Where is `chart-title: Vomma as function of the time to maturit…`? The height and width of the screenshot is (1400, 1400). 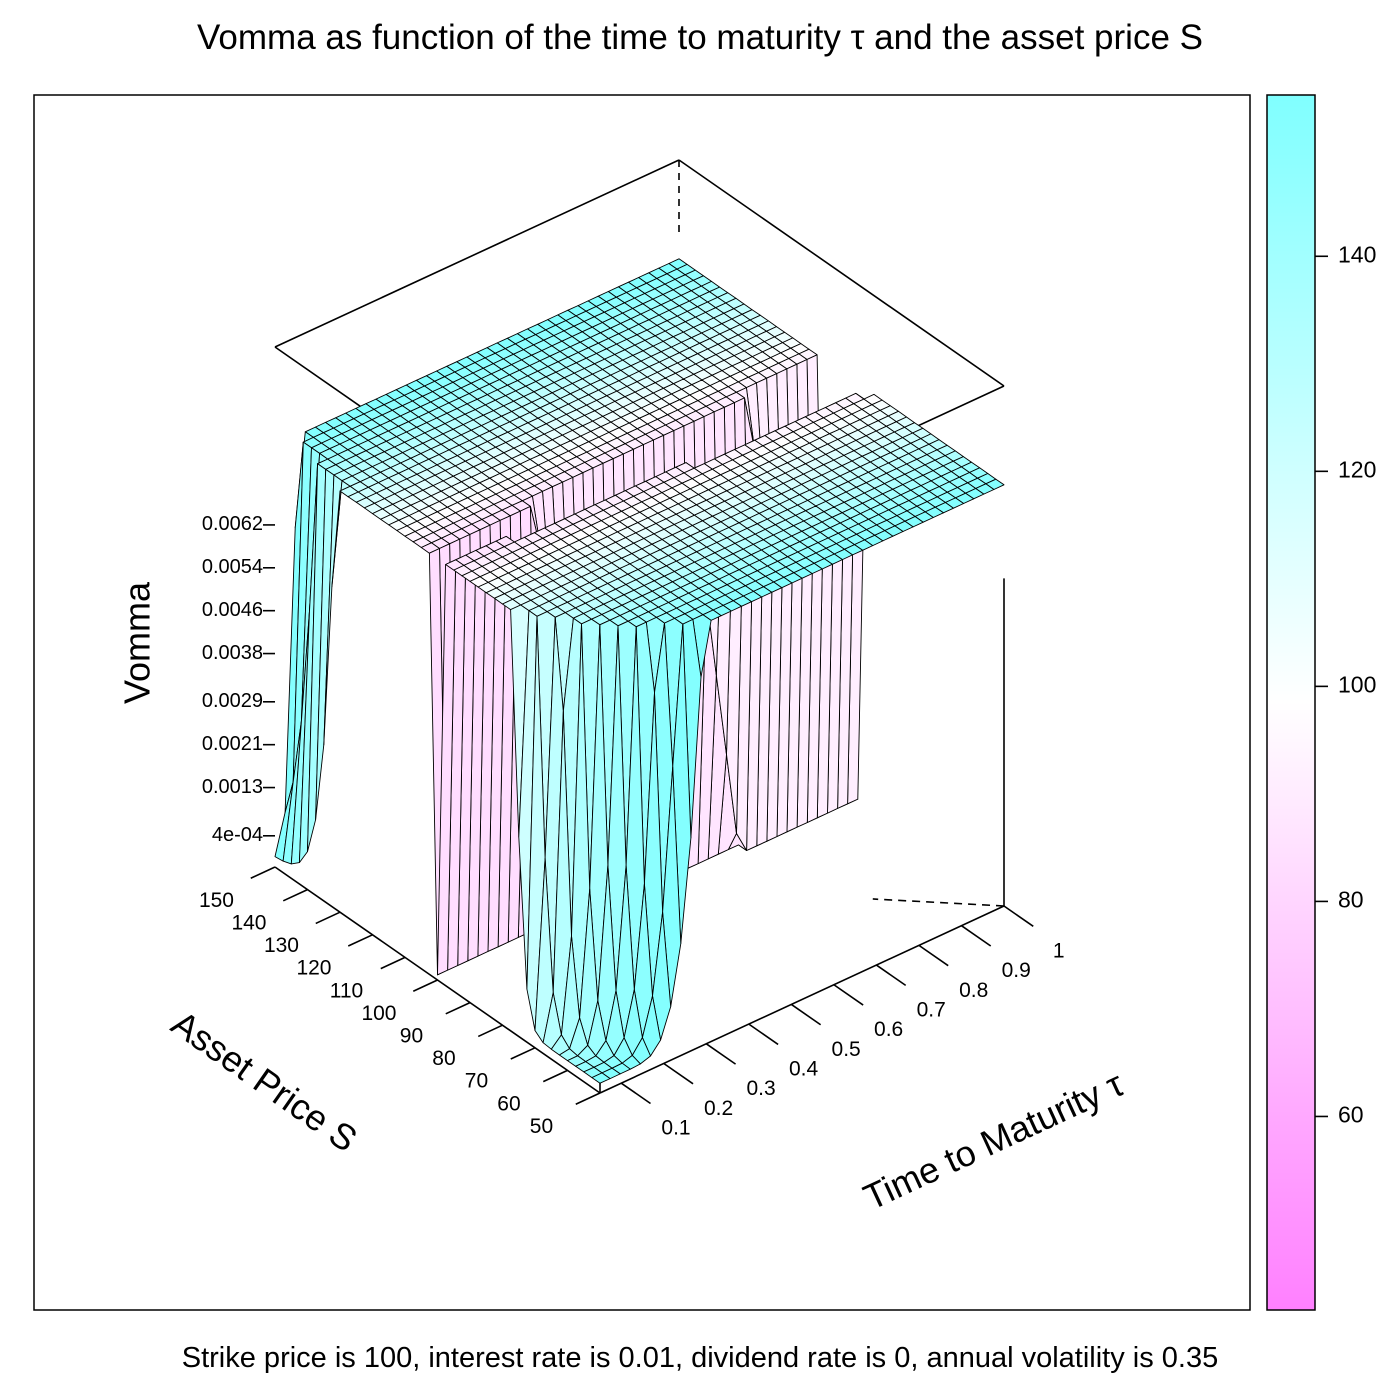 chart-title: Vomma as function of the time to maturit… is located at coordinates (700, 37).